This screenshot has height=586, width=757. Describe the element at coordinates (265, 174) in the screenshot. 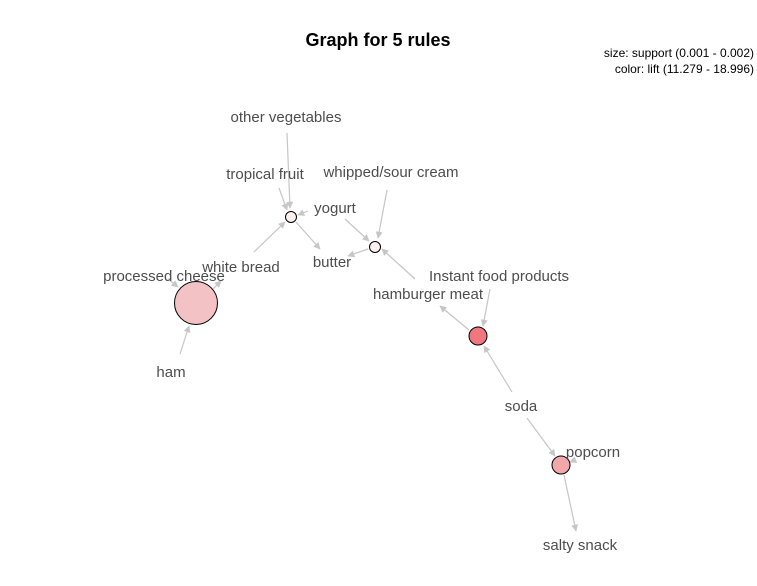

I see `item-label-tropical-fruit: tropical fruit` at that location.